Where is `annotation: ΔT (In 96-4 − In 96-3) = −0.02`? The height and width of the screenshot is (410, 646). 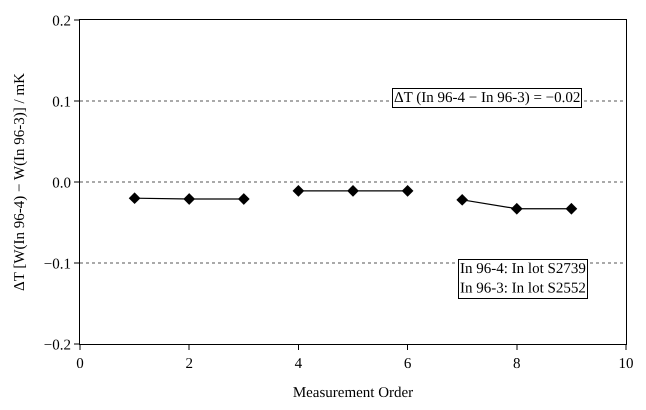 annotation: ΔT (In 96-4 − In 96-3) = −0.02 is located at coordinates (487, 98).